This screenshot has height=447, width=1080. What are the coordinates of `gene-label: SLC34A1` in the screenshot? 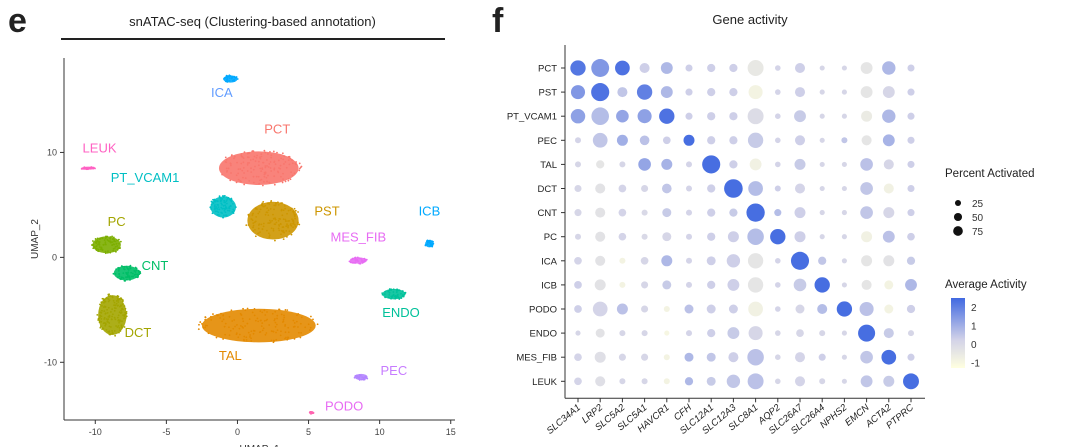 It's located at (564, 419).